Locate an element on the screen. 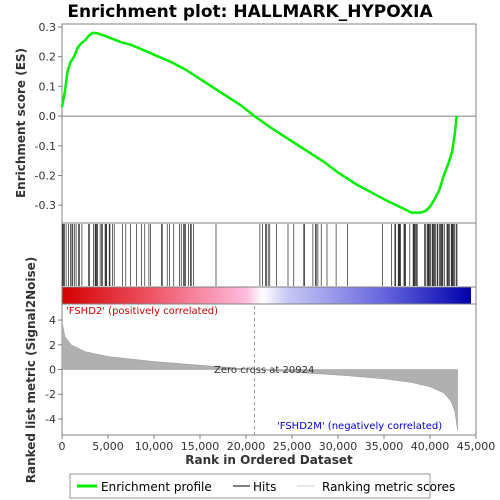 This screenshot has width=500, height=500. es-y-tick-label: 0.2 is located at coordinates (48, 57).